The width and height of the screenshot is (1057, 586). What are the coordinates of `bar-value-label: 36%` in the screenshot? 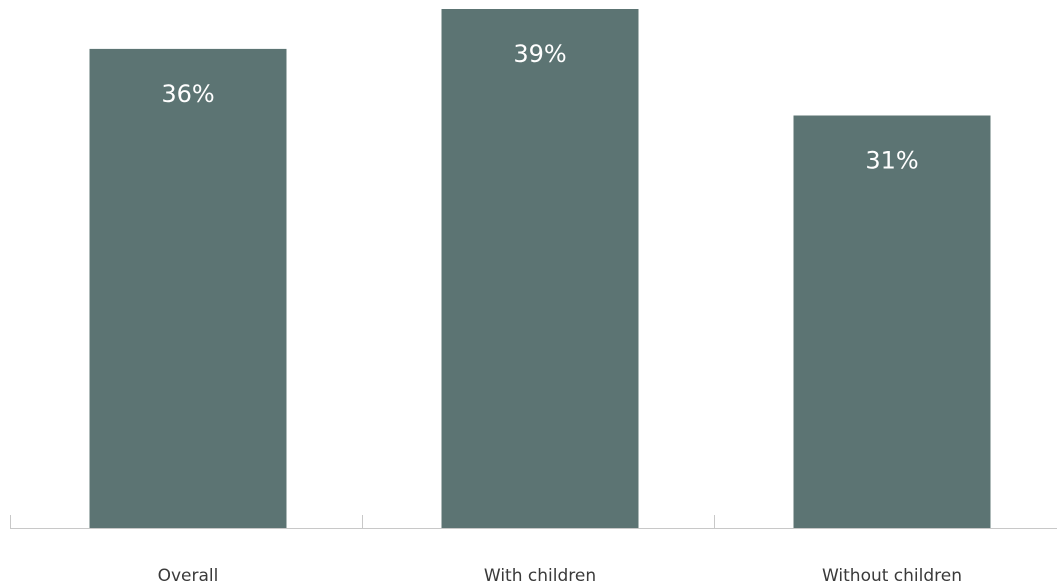 It's located at (187, 94).